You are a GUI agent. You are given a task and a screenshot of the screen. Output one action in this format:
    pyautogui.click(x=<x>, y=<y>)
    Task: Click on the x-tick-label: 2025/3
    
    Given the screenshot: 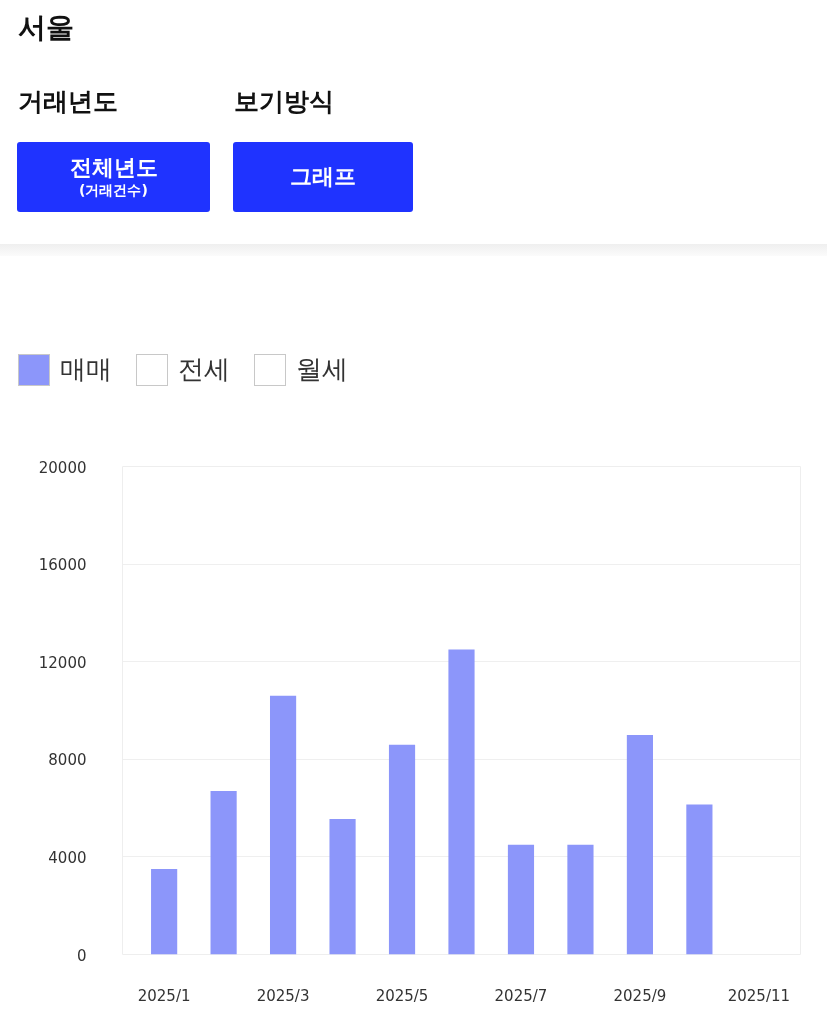 What is the action you would take?
    pyautogui.click(x=283, y=995)
    